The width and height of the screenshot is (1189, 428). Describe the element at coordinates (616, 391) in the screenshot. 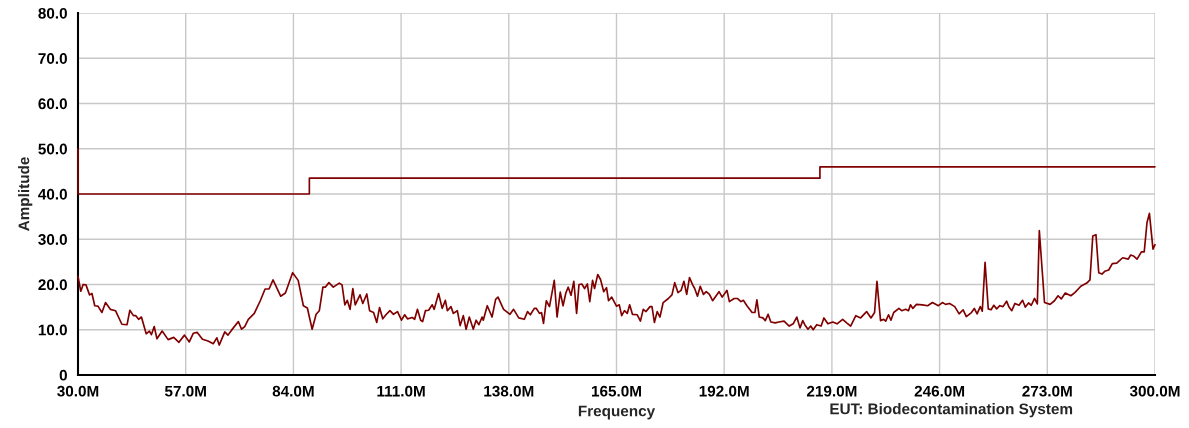

I see `x-tick-label: 165.0M` at that location.